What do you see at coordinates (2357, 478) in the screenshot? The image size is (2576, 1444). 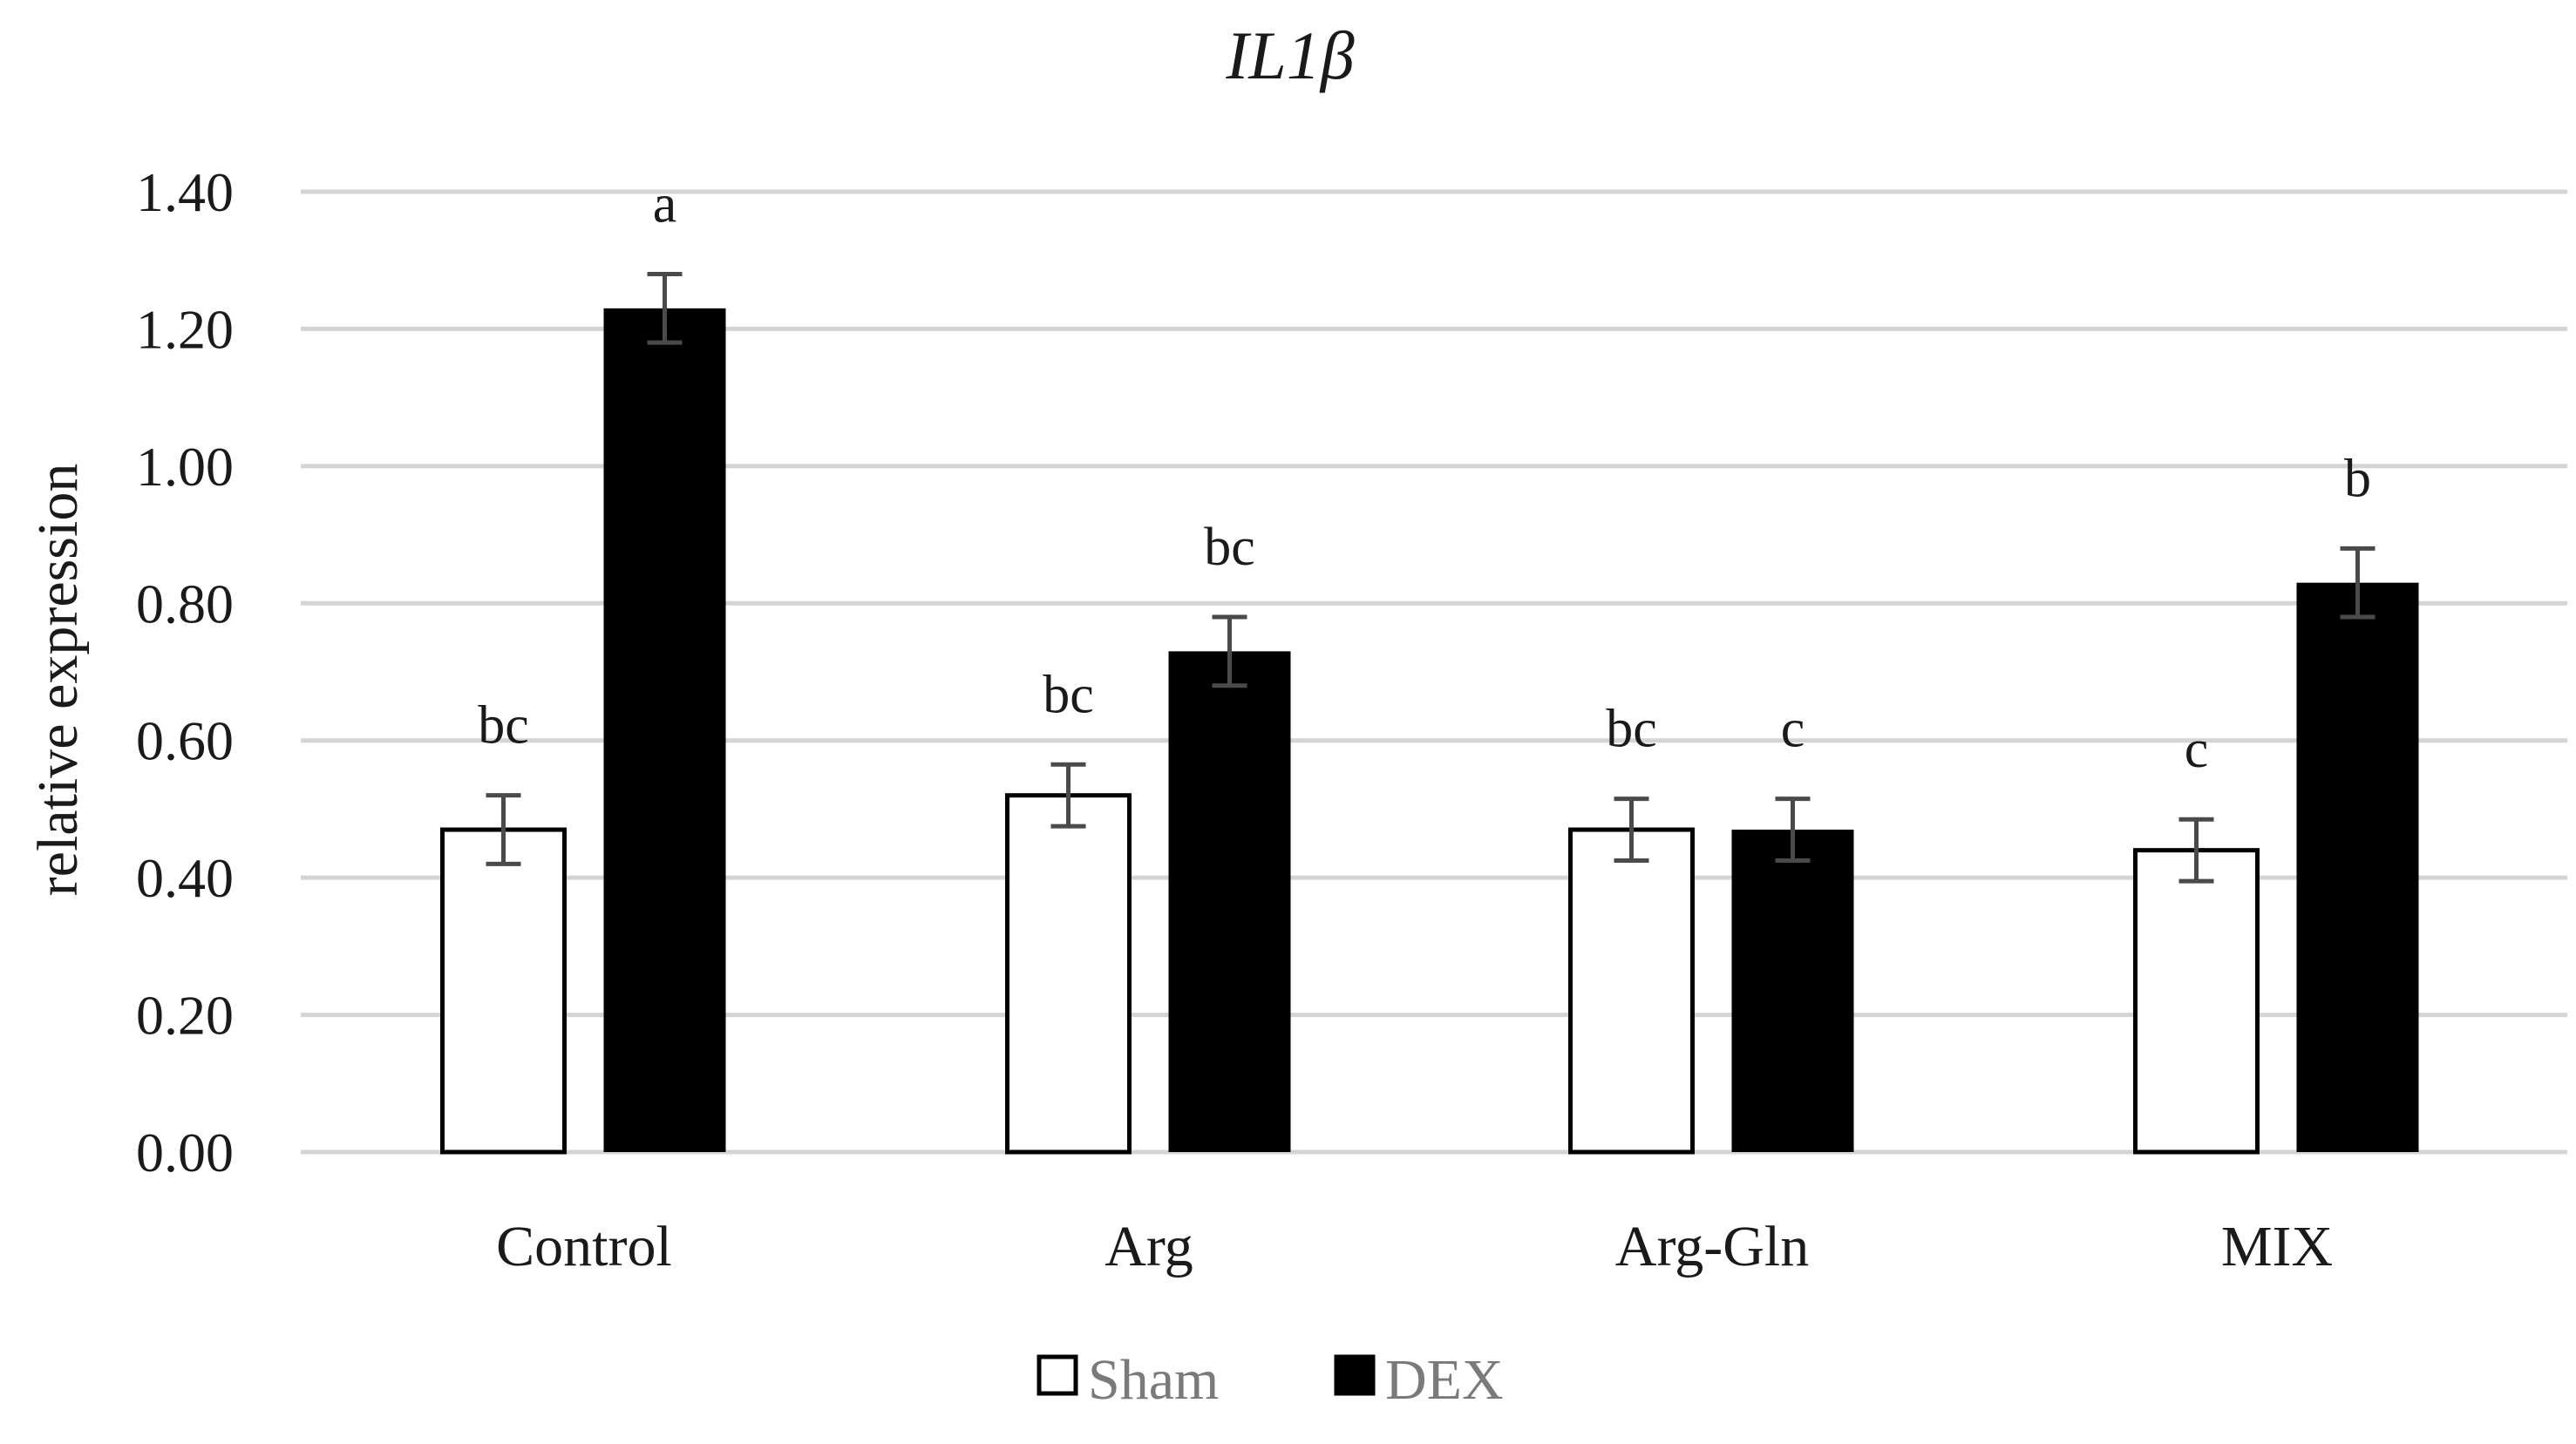 I see `significance-label: b` at bounding box center [2357, 478].